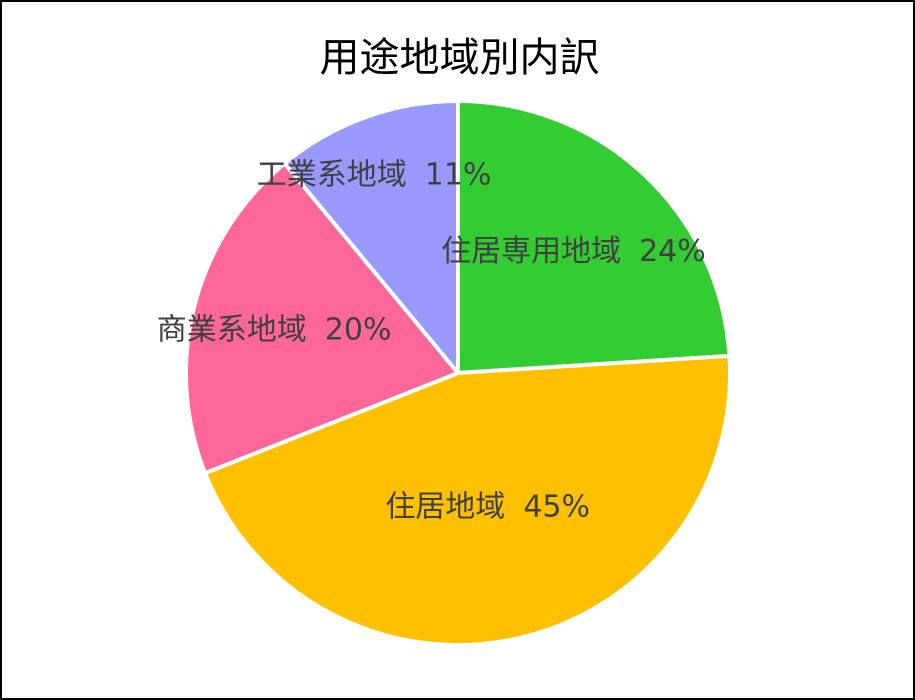 Image resolution: width=915 pixels, height=700 pixels. Describe the element at coordinates (358, 329) in the screenshot. I see `slice-percent-label: 20%` at that location.